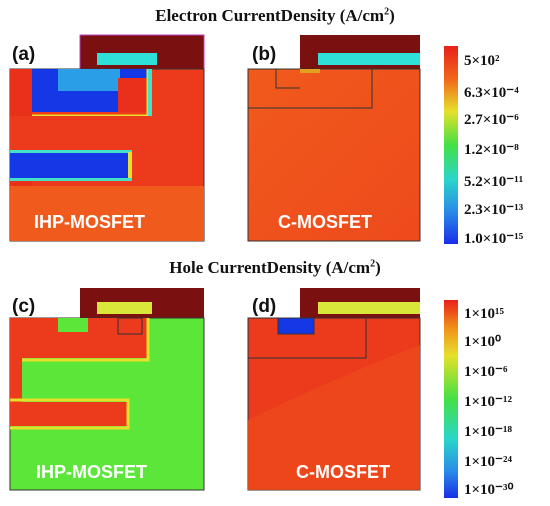  Describe the element at coordinates (89, 222) in the screenshot. I see `panel-a-device-label: IHP-MOSFET` at that location.